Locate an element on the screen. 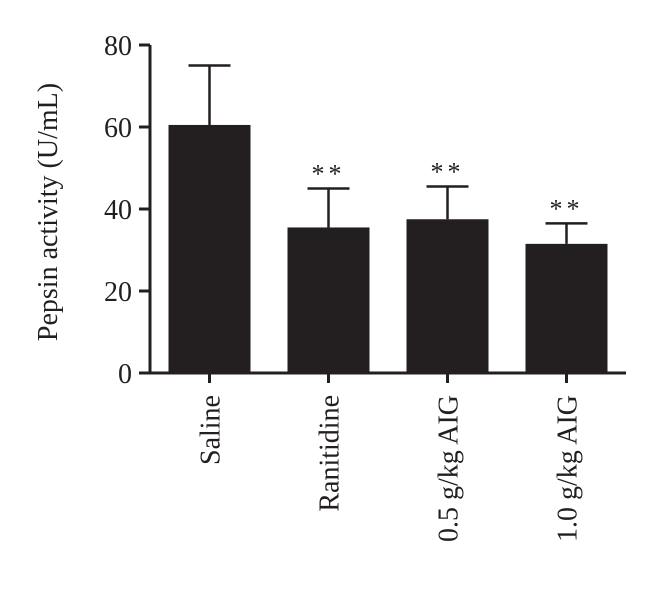 The image size is (660, 608). y-tick-label: 0 is located at coordinates (125, 374).